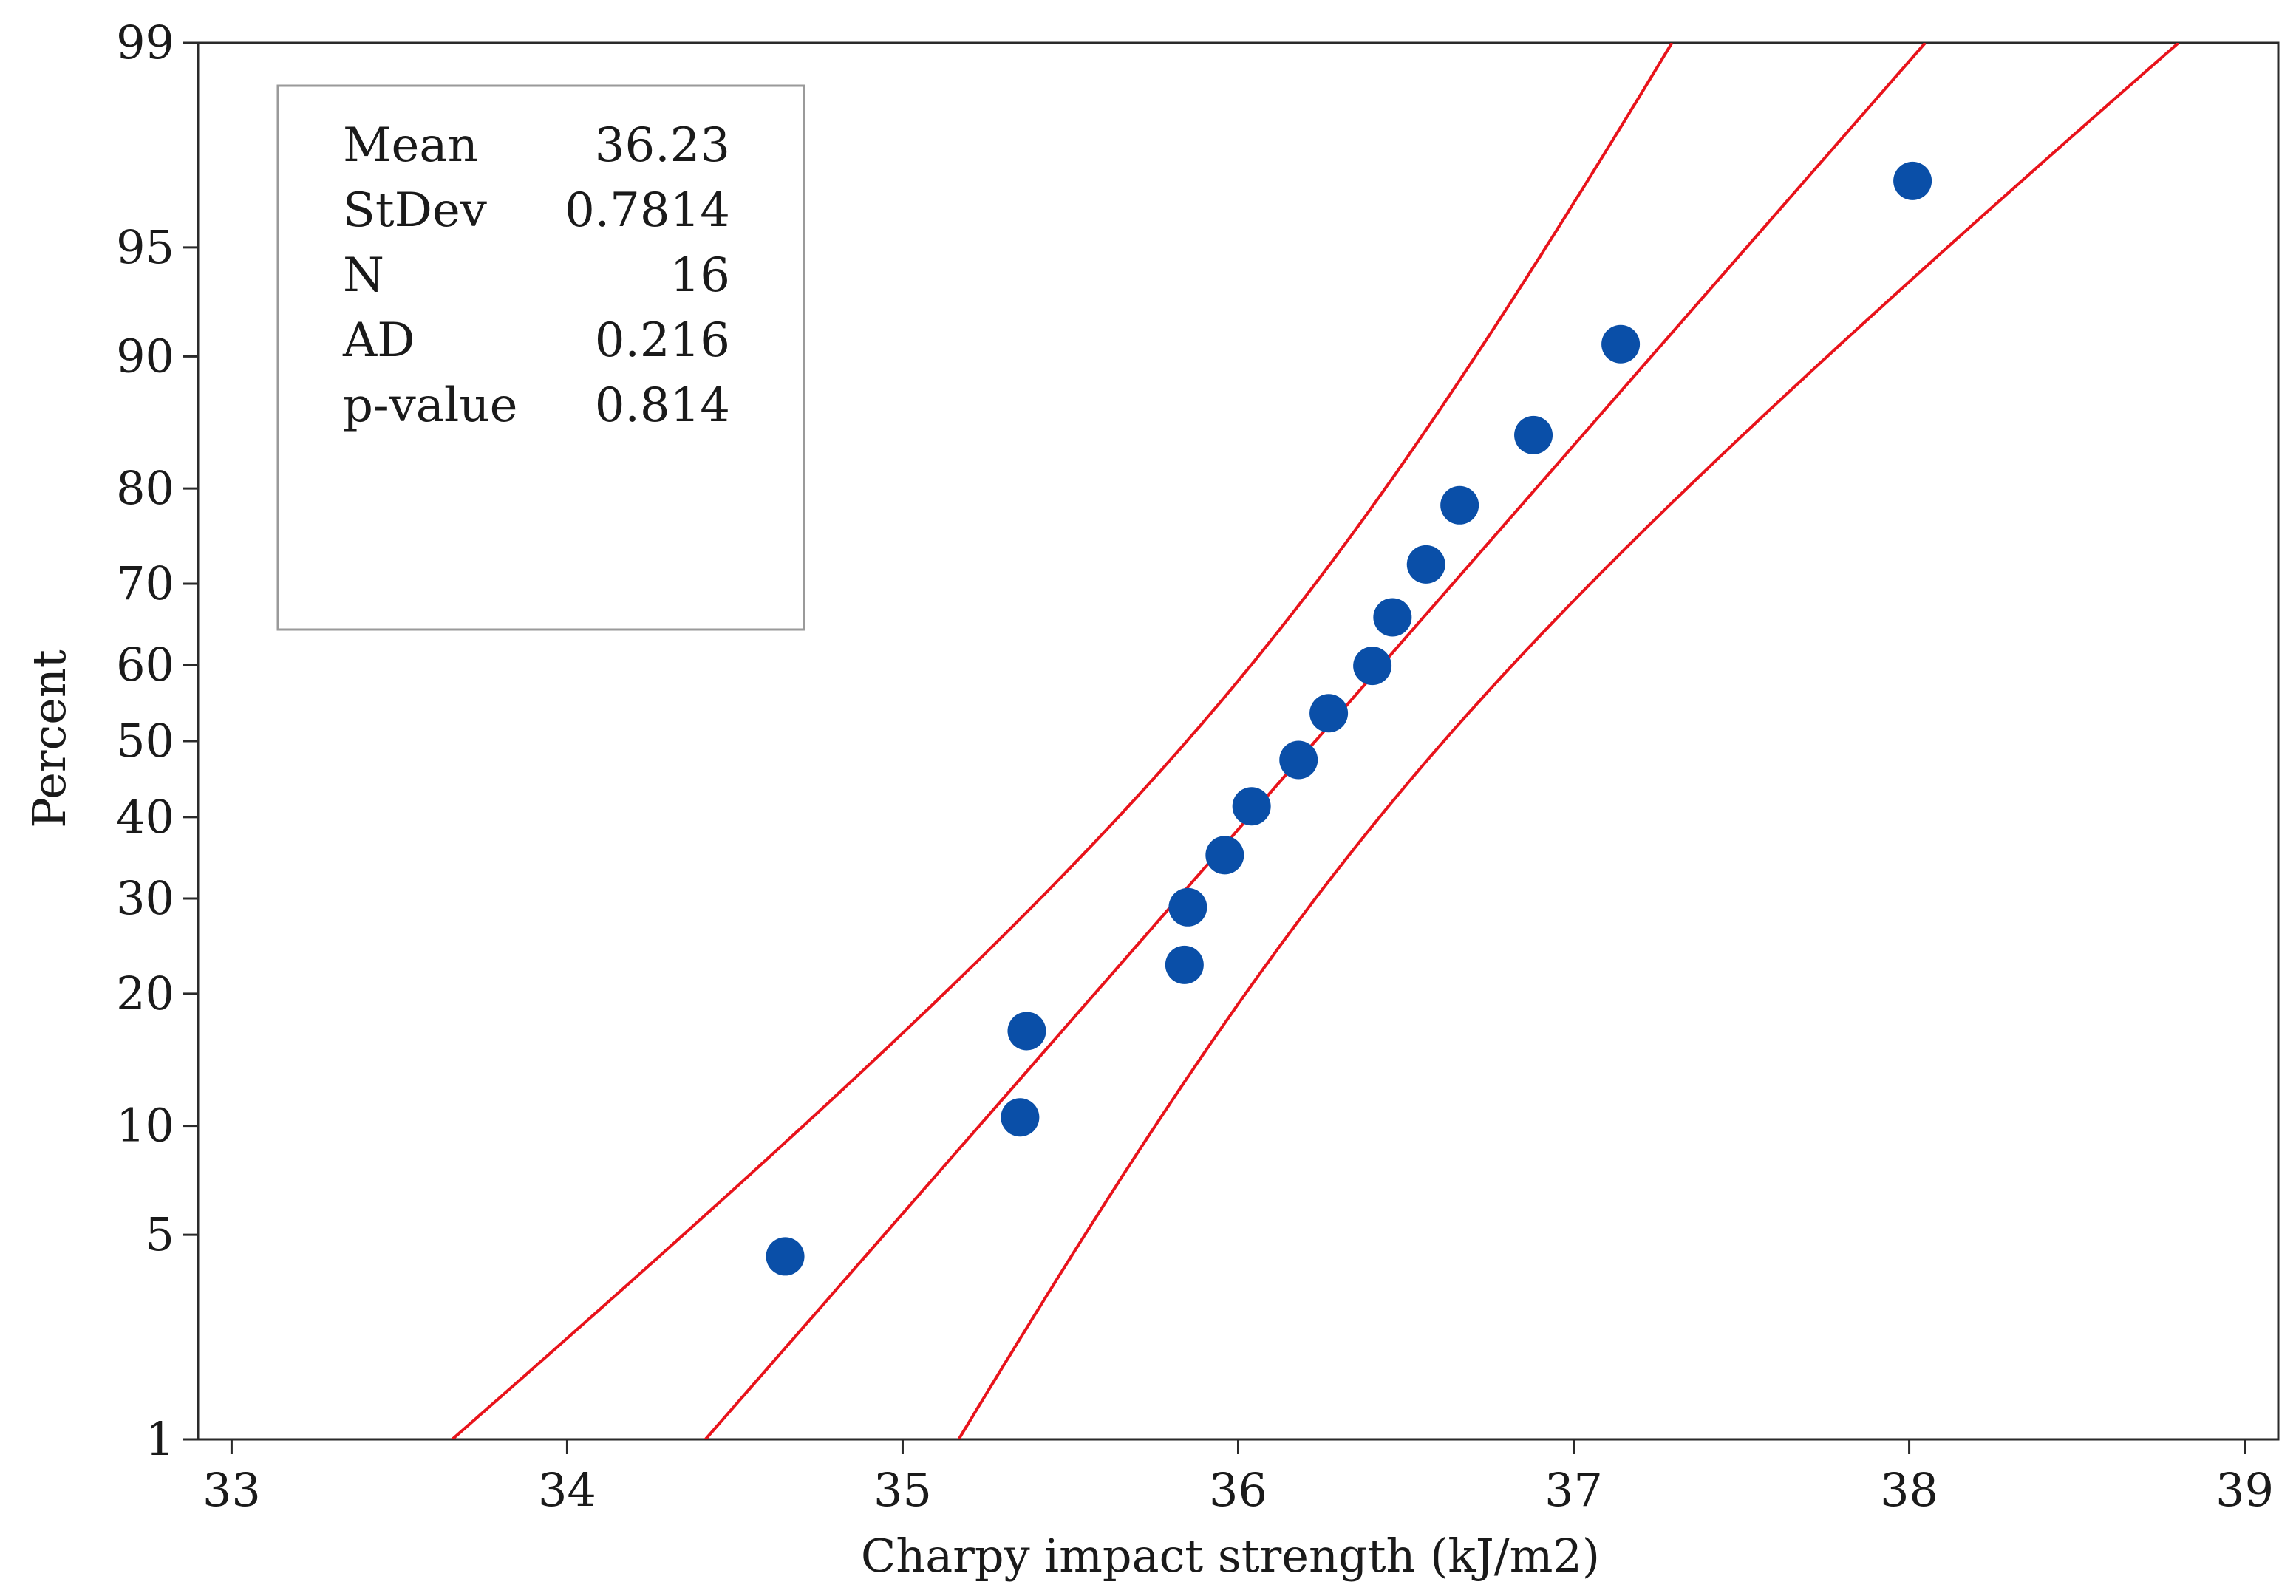 The image size is (2296, 1596). I want to click on y-tick-label: 95, so click(145, 247).